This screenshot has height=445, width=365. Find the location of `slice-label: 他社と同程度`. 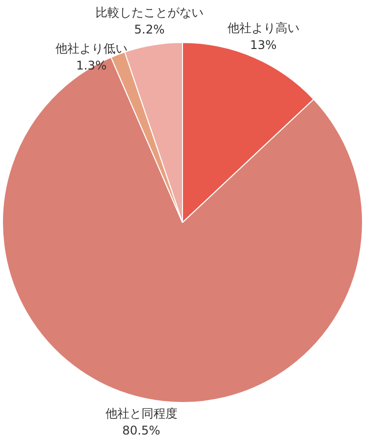

slice-label: 他社と同程度 is located at coordinates (141, 413).